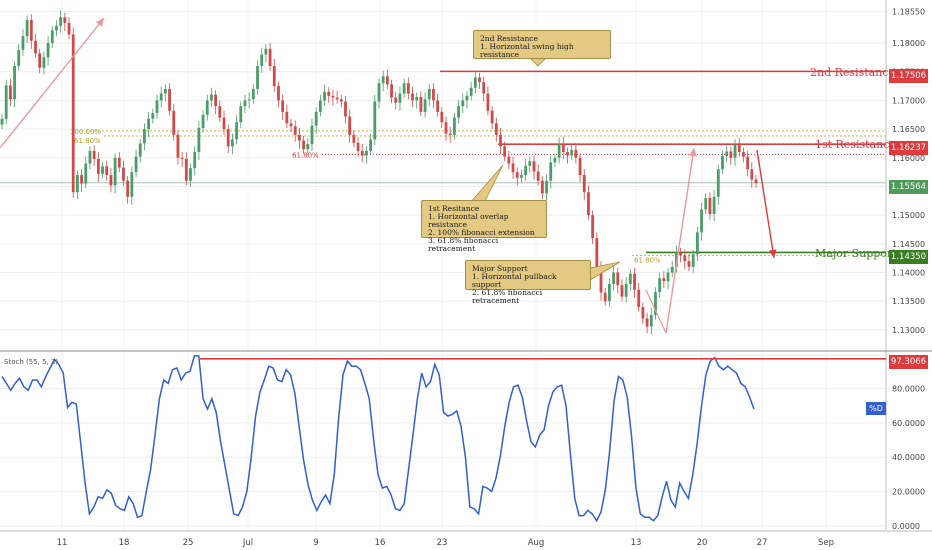 The image size is (932, 550). What do you see at coordinates (509, 38) in the screenshot?
I see `note-title: 2nd Resistance` at bounding box center [509, 38].